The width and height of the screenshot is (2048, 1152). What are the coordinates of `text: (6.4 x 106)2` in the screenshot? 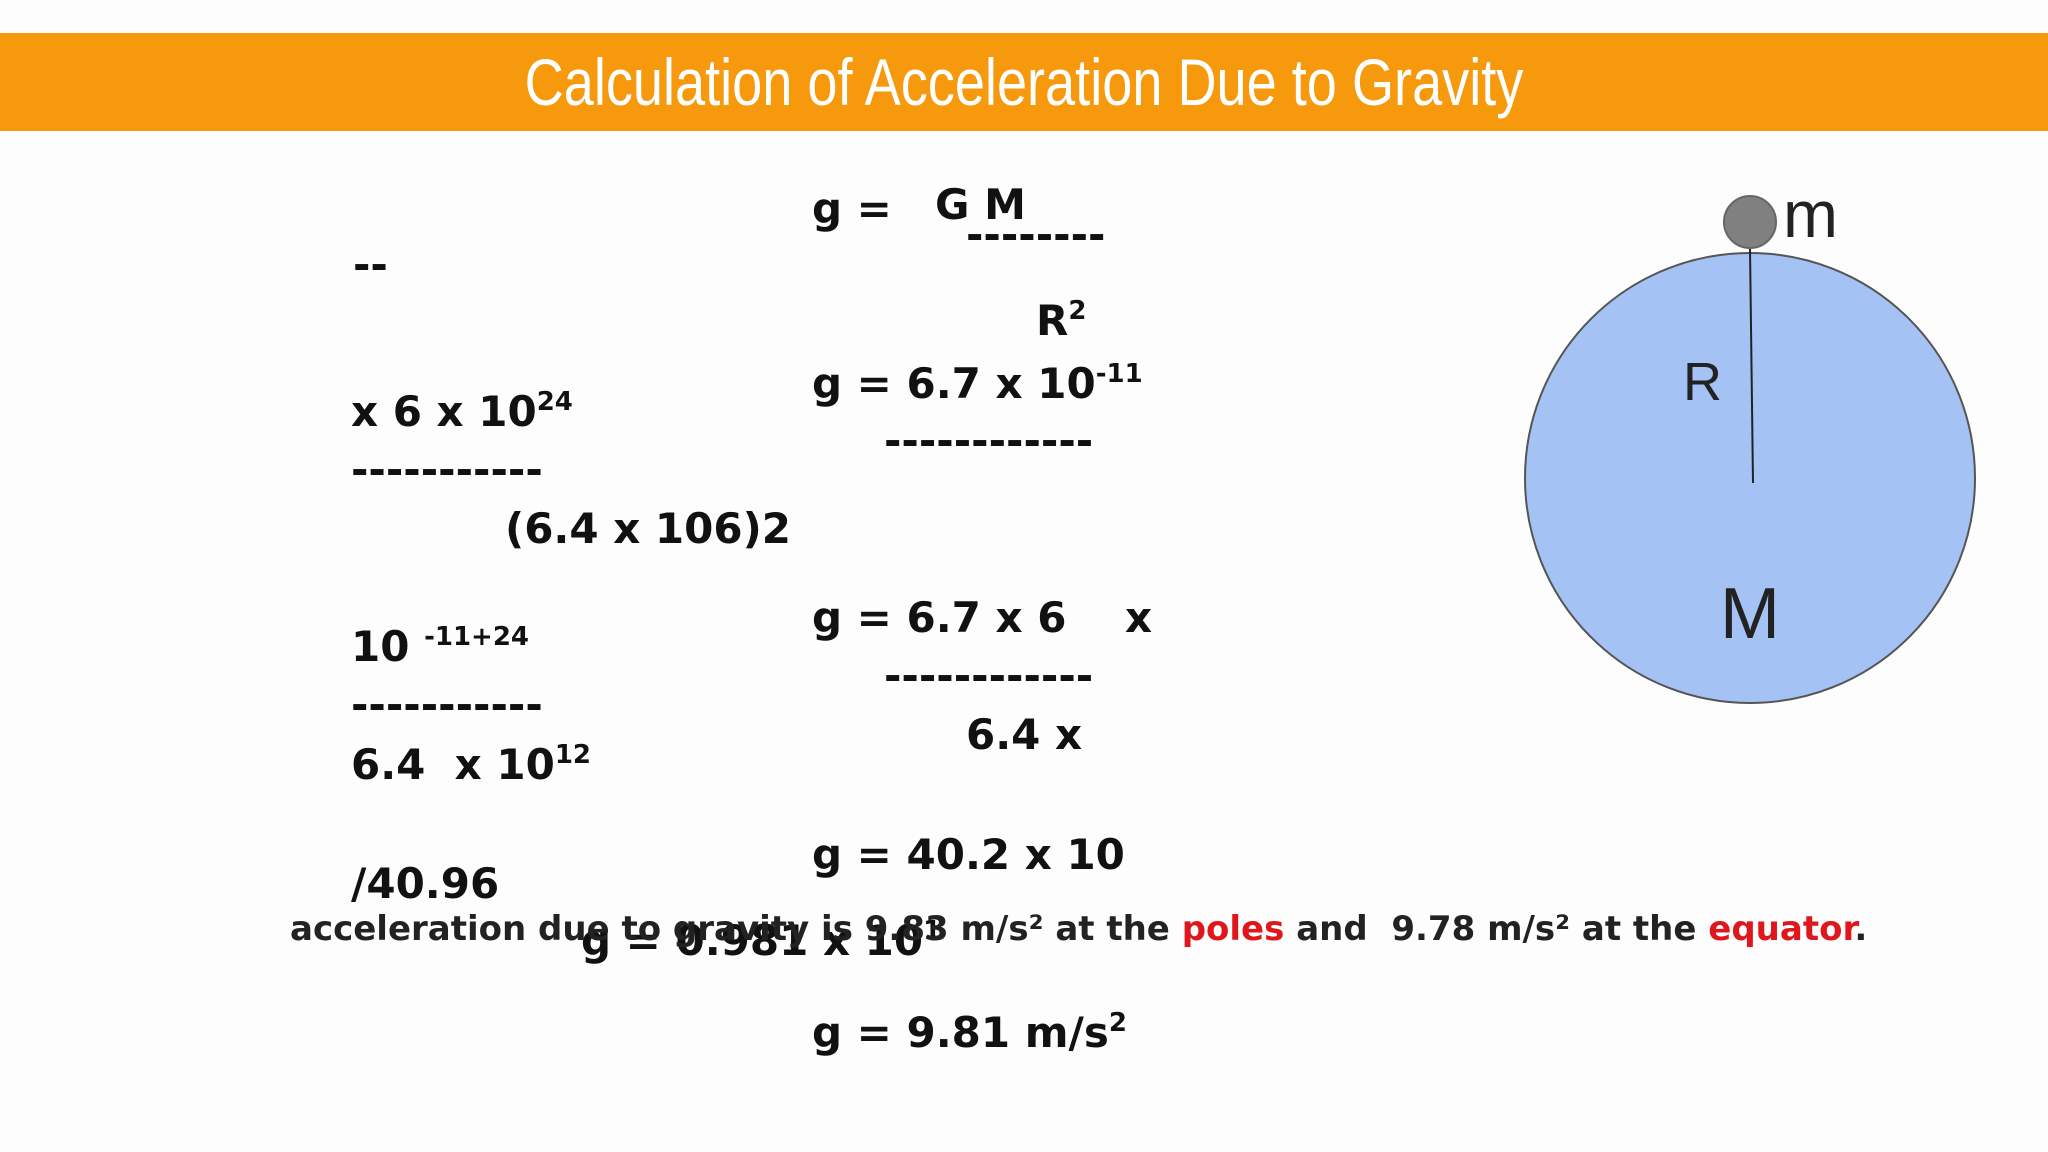 It's located at (648, 528).